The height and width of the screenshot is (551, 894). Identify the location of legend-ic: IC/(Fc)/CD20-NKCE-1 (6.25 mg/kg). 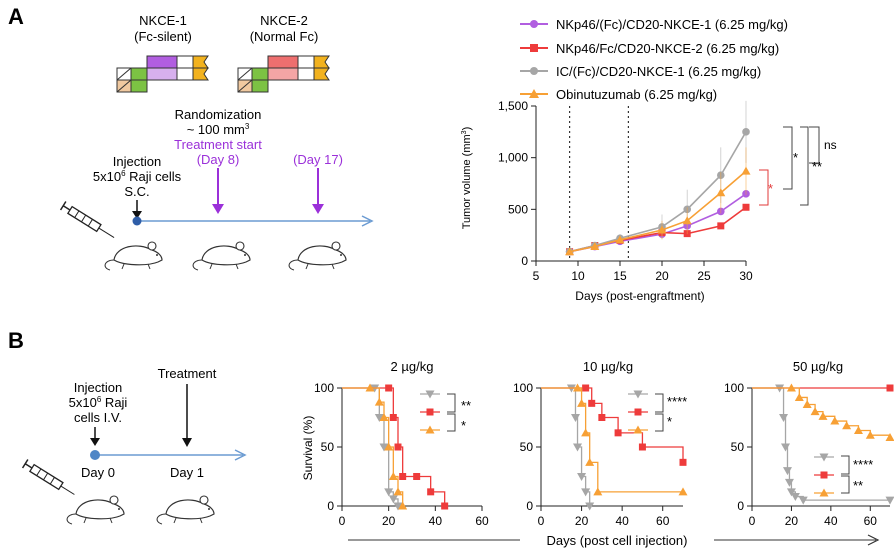
(640, 71).